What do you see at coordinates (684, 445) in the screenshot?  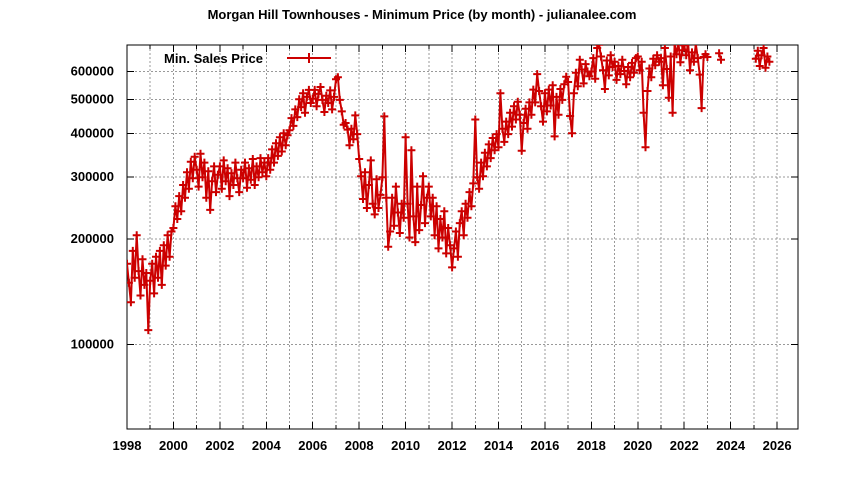 I see `x-tick-label: 2022` at bounding box center [684, 445].